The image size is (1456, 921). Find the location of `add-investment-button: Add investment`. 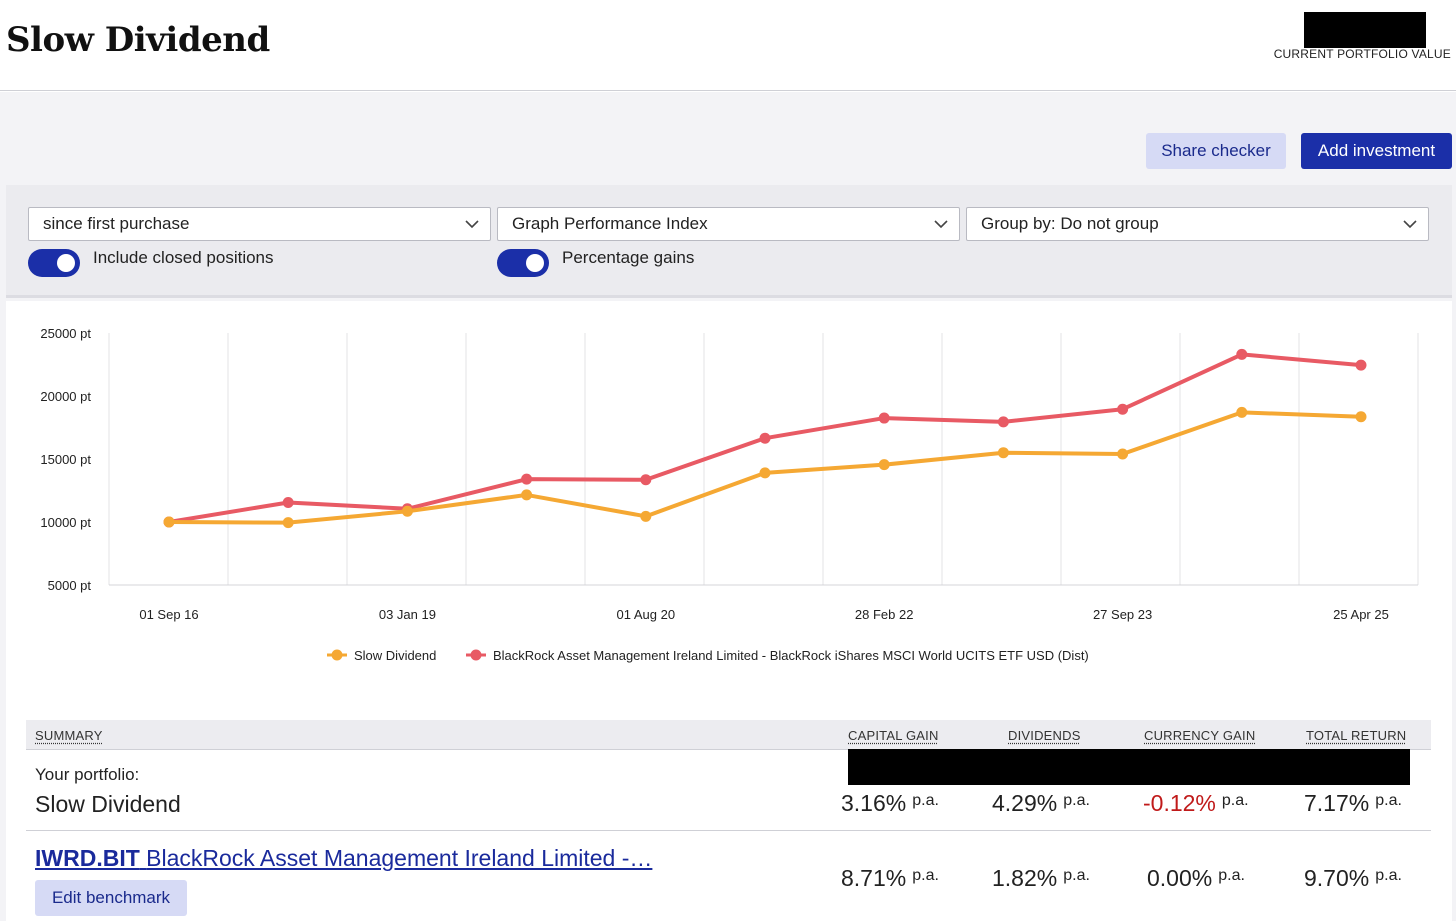

add-investment-button: Add investment is located at coordinates (1376, 151).